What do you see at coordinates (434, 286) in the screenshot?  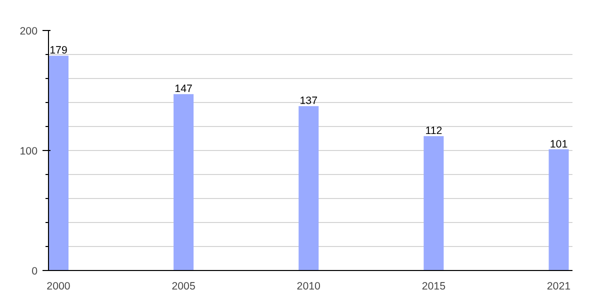 I see `x-tick-label: 2015` at bounding box center [434, 286].